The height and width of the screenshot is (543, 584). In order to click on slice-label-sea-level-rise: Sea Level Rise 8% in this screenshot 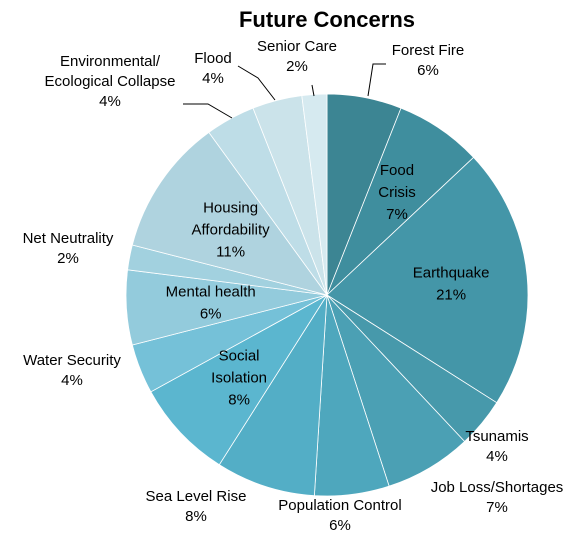, I will do `click(196, 506)`.